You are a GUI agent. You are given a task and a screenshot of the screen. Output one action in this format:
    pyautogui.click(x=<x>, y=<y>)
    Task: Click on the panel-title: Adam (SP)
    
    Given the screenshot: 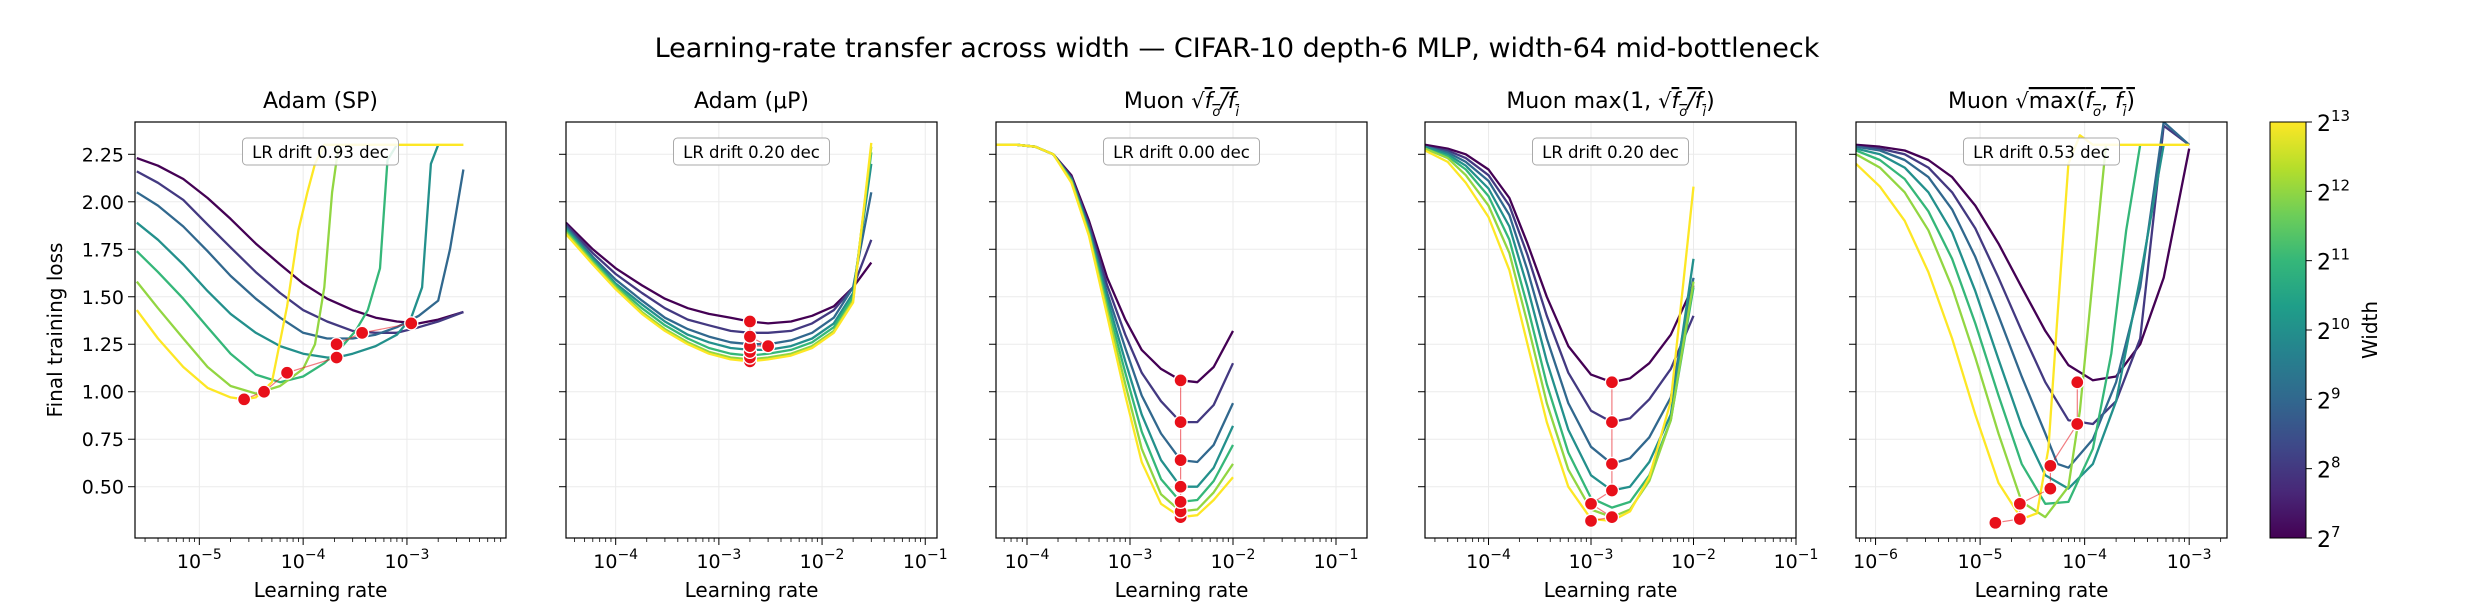 What is the action you would take?
    pyautogui.click(x=320, y=101)
    